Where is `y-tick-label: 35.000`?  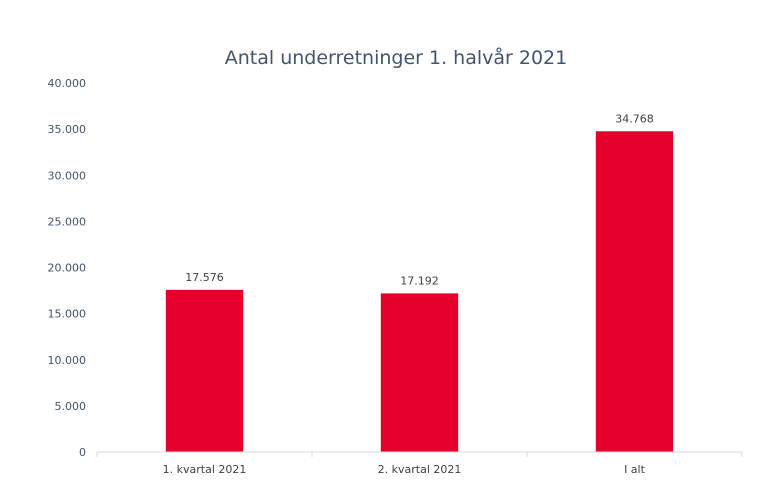 y-tick-label: 35.000 is located at coordinates (67, 129).